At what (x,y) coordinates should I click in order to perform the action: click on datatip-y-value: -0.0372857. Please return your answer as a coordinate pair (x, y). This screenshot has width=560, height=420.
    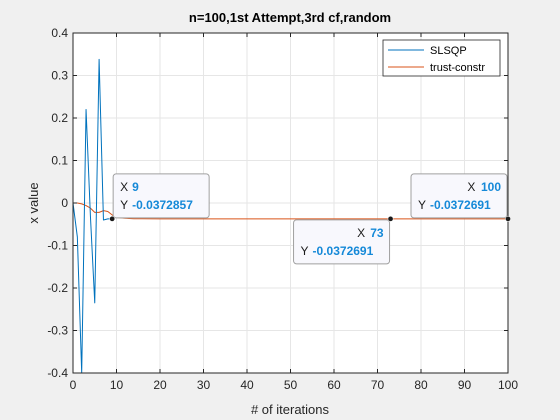
    Looking at the image, I should click on (162, 205).